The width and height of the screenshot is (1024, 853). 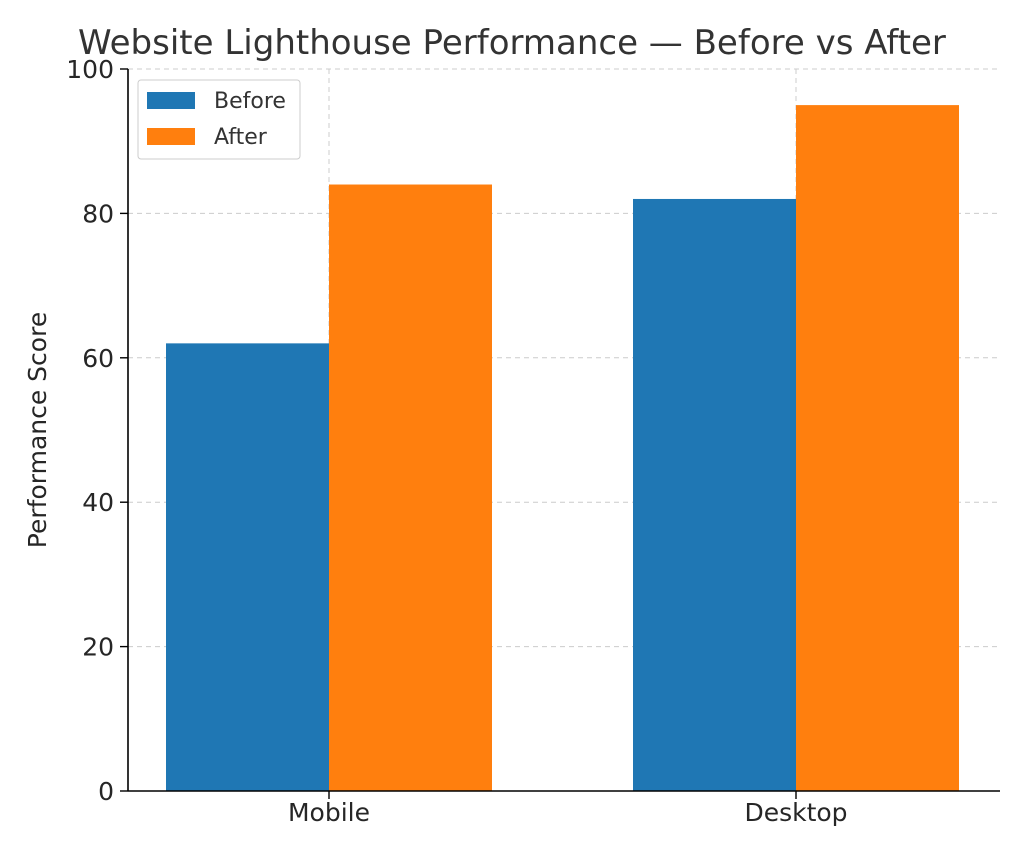 I want to click on legend-swatch-after, so click(x=171, y=136).